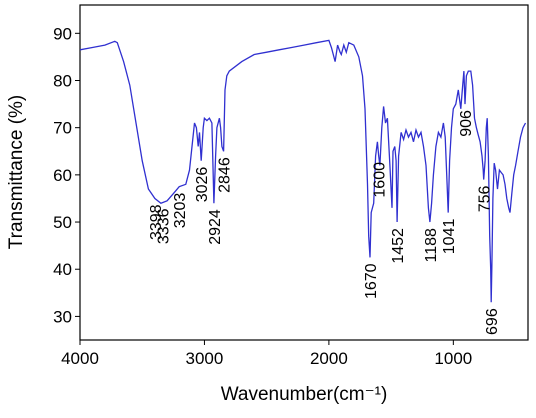 The width and height of the screenshot is (536, 418). What do you see at coordinates (431, 245) in the screenshot?
I see `peak-label: 1188` at bounding box center [431, 245].